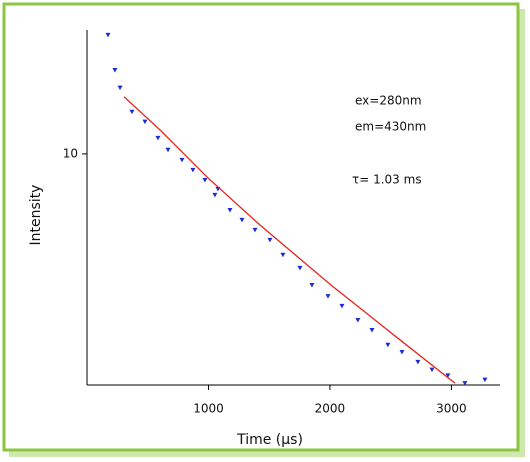  What do you see at coordinates (36, 215) in the screenshot?
I see `y-axis-label: Intensity` at bounding box center [36, 215].